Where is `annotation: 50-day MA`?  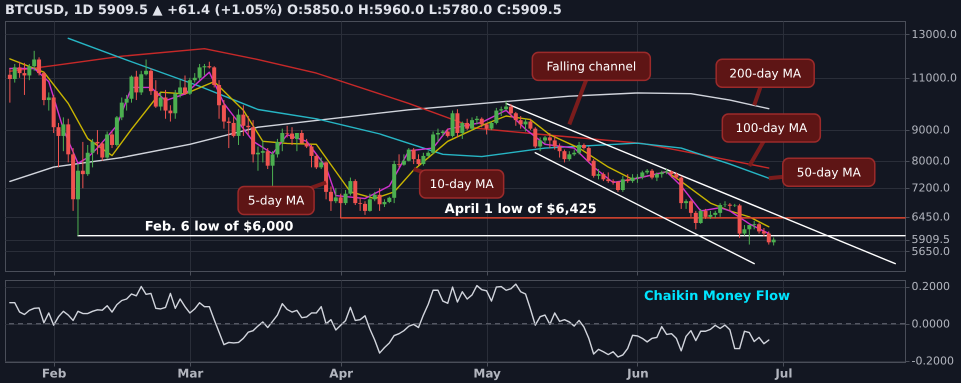 annotation: 50-day MA is located at coordinates (829, 172).